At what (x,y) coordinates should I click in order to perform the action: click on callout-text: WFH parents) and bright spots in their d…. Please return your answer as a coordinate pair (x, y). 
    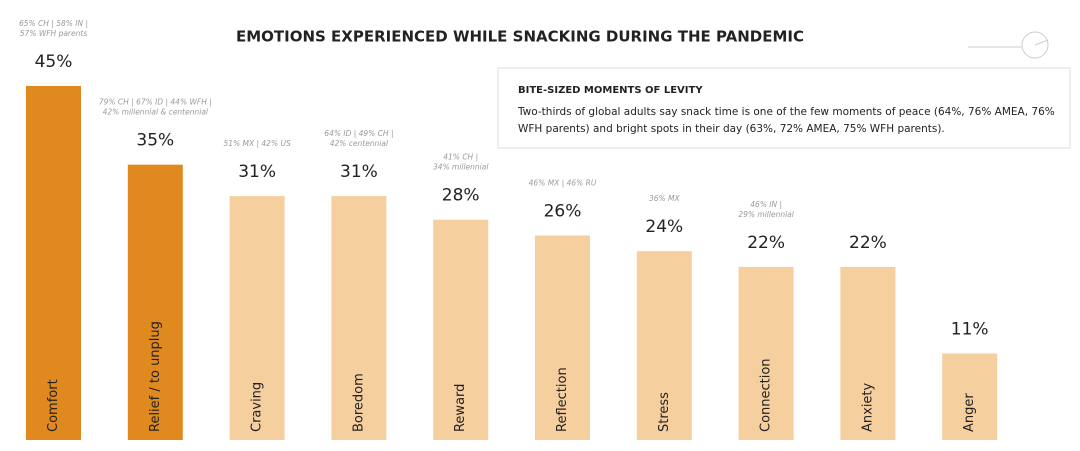
    Looking at the image, I should click on (731, 129).